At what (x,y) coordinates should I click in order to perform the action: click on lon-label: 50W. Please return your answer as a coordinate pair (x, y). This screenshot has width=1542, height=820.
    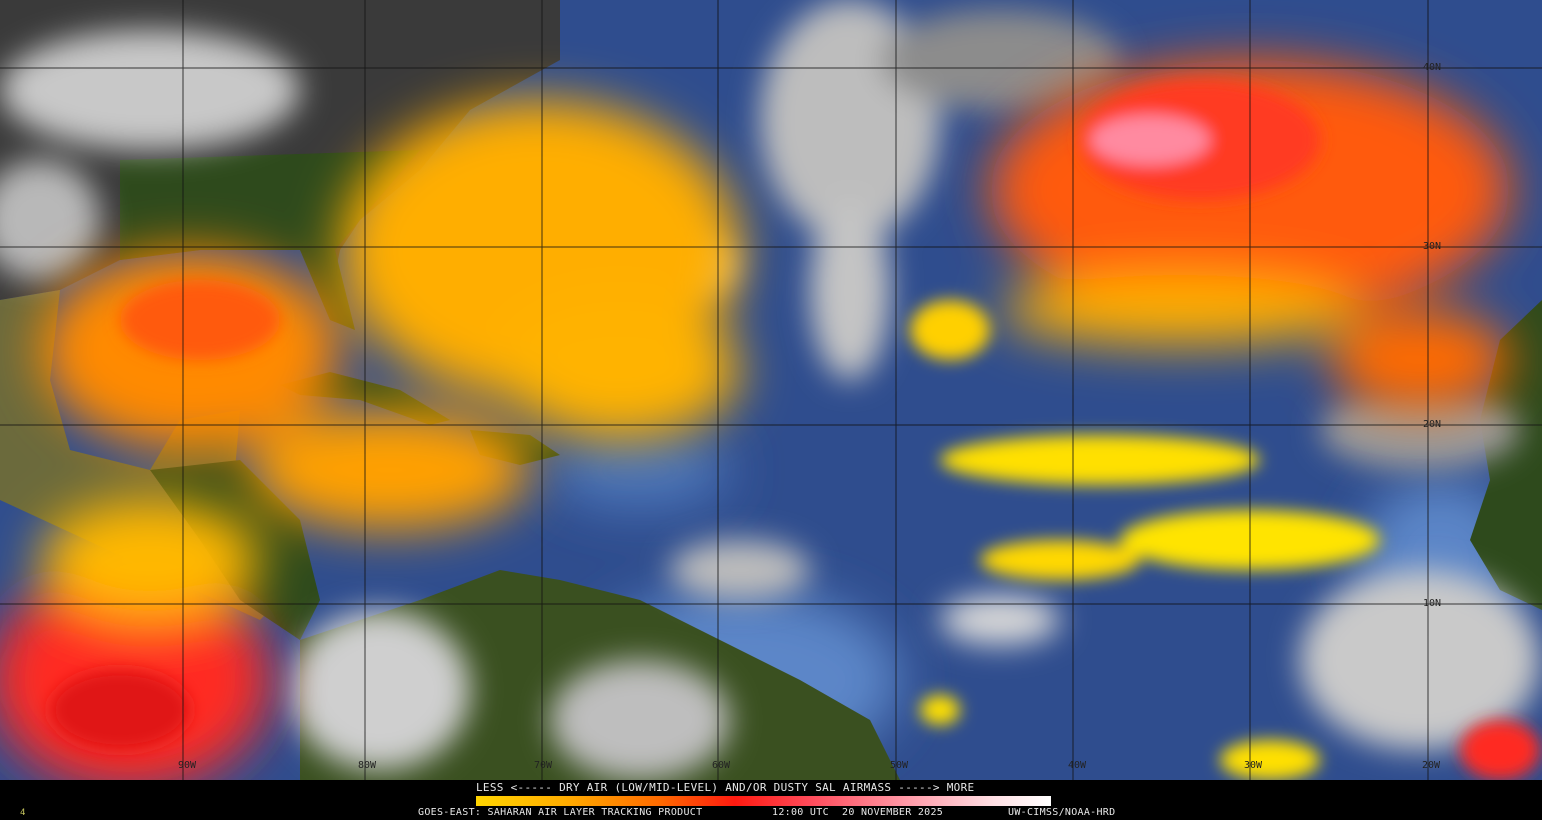
    Looking at the image, I should click on (899, 765).